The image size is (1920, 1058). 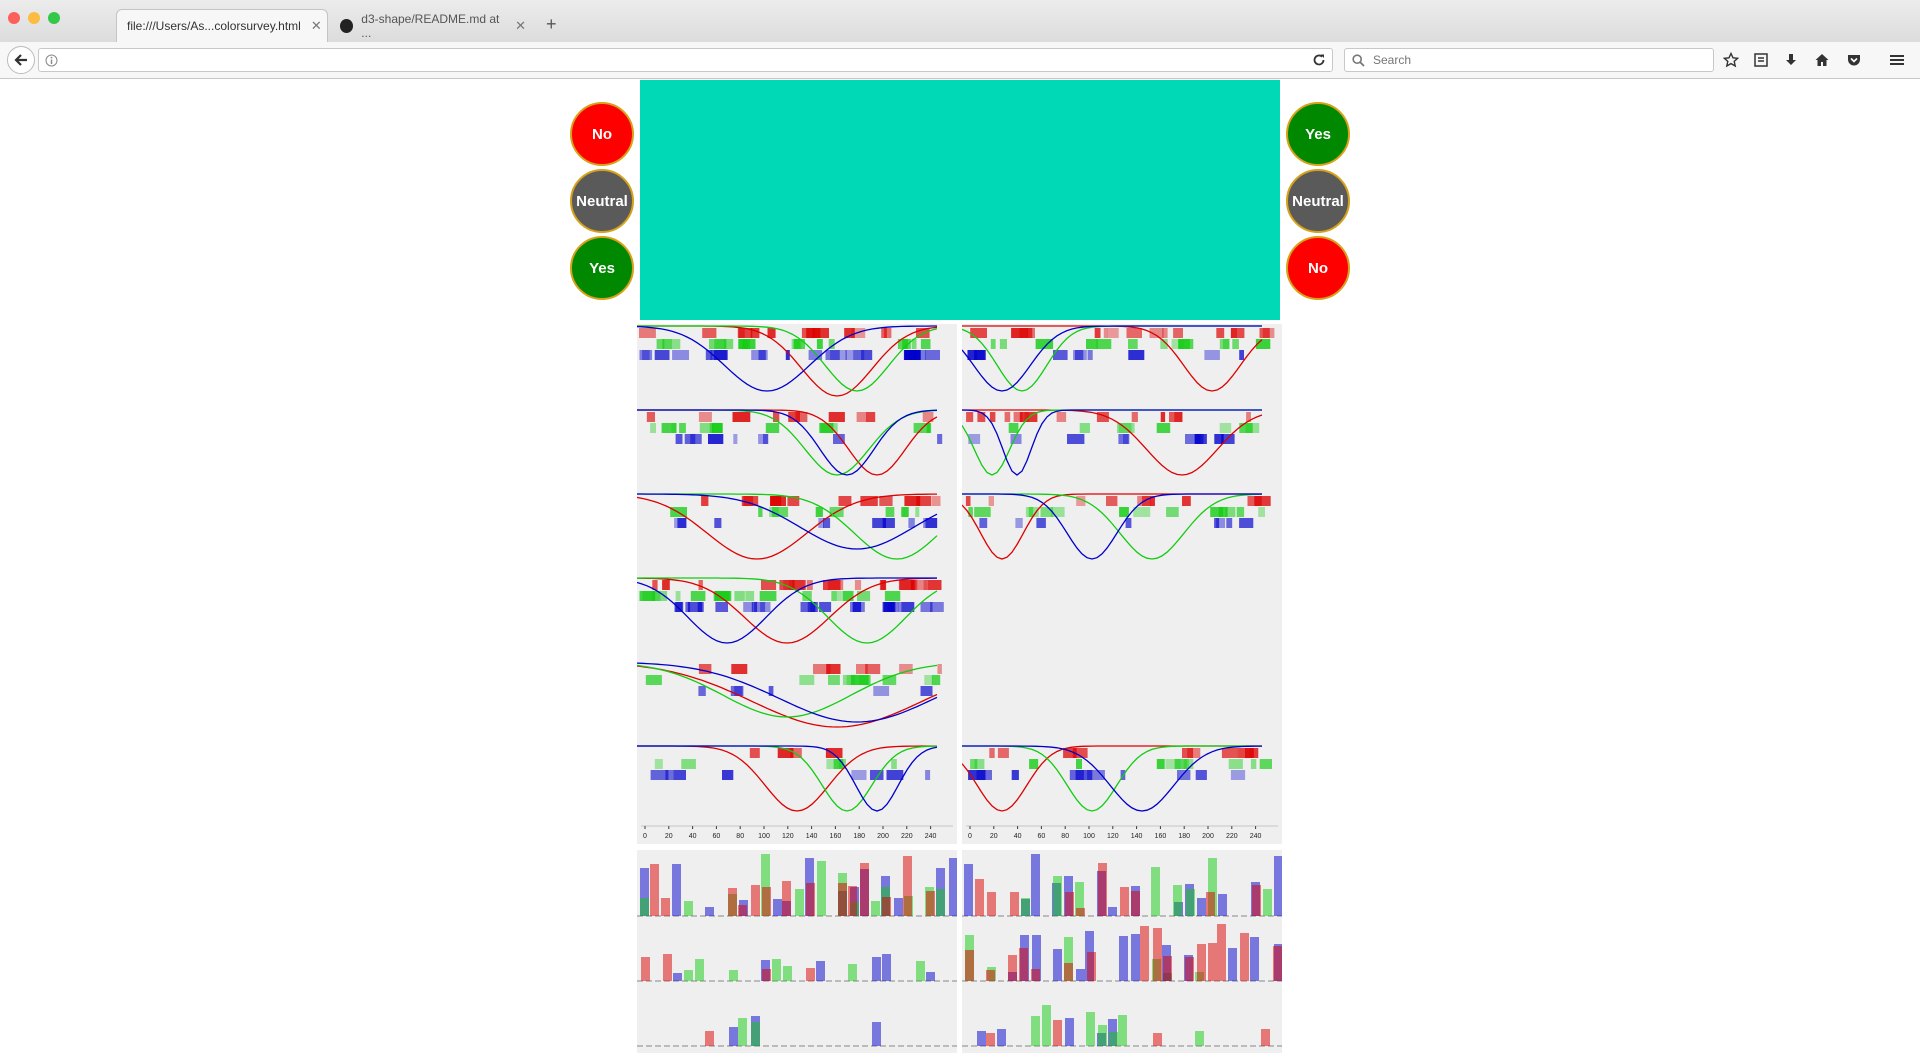 I want to click on no-button-right: No, so click(x=1318, y=268).